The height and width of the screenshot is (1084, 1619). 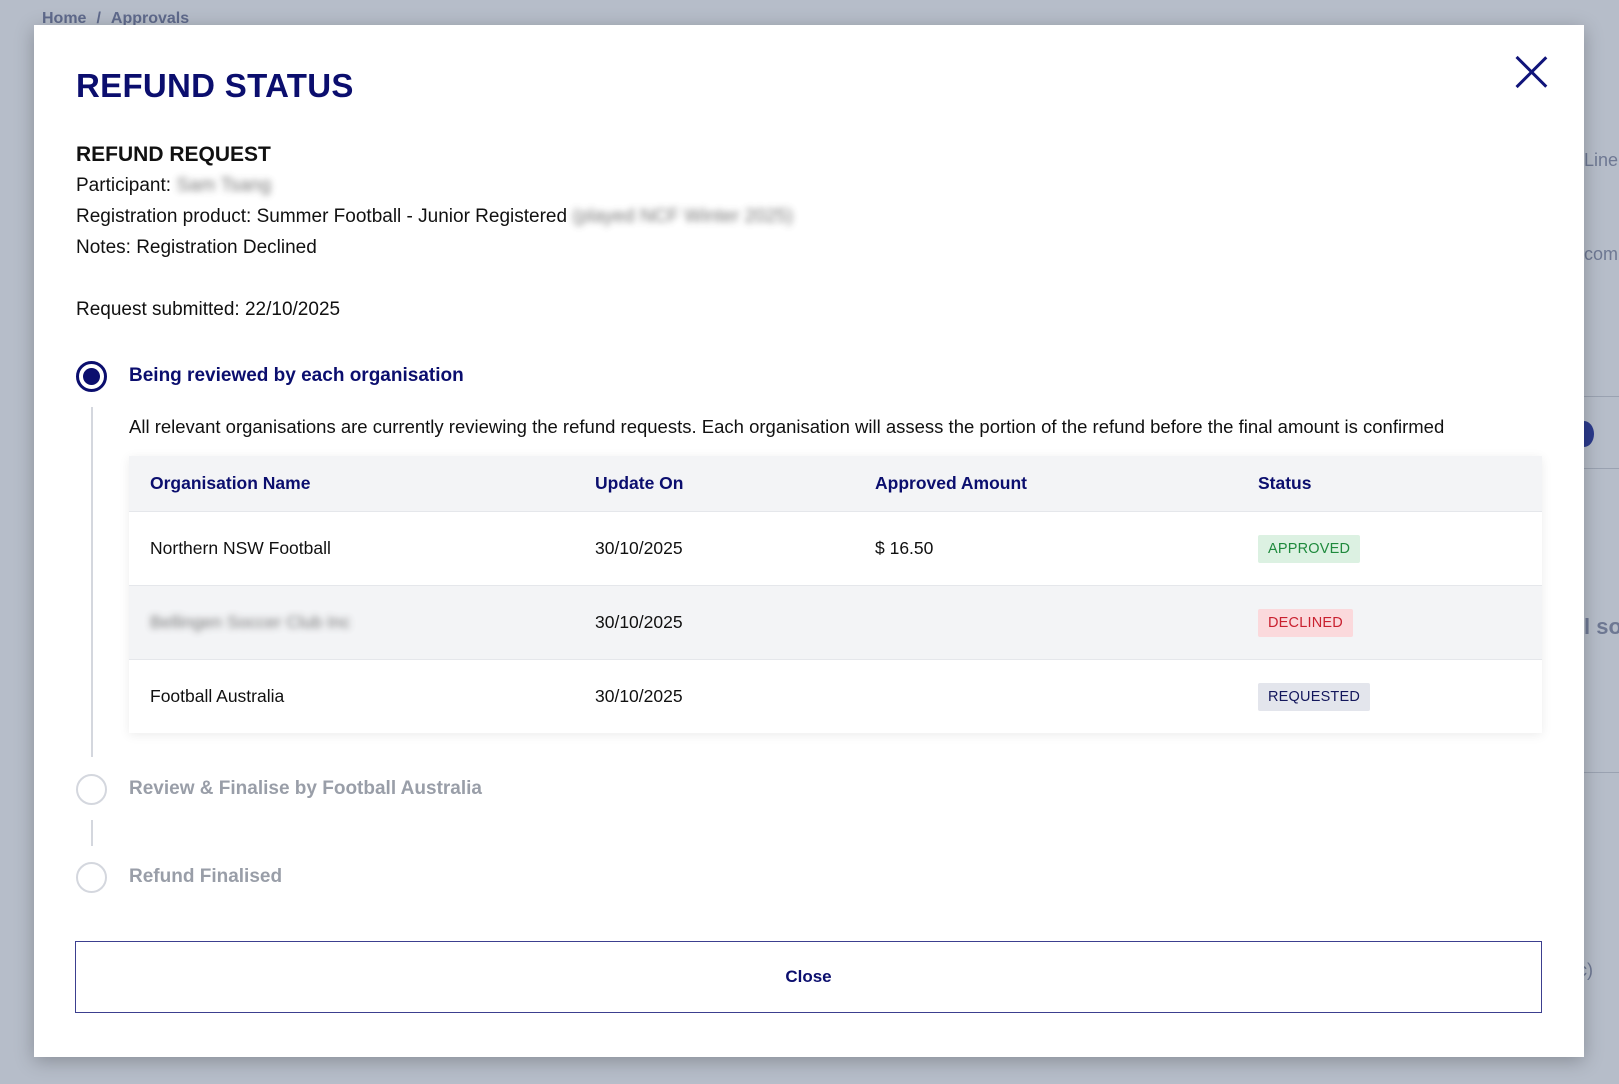 What do you see at coordinates (1531, 72) in the screenshot?
I see `close-icon` at bounding box center [1531, 72].